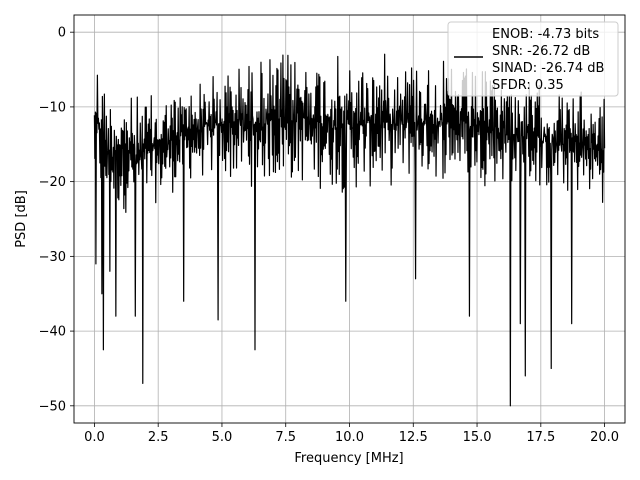 The image size is (640, 480). Describe the element at coordinates (349, 437) in the screenshot. I see `x-tick-label: 10.0` at that location.